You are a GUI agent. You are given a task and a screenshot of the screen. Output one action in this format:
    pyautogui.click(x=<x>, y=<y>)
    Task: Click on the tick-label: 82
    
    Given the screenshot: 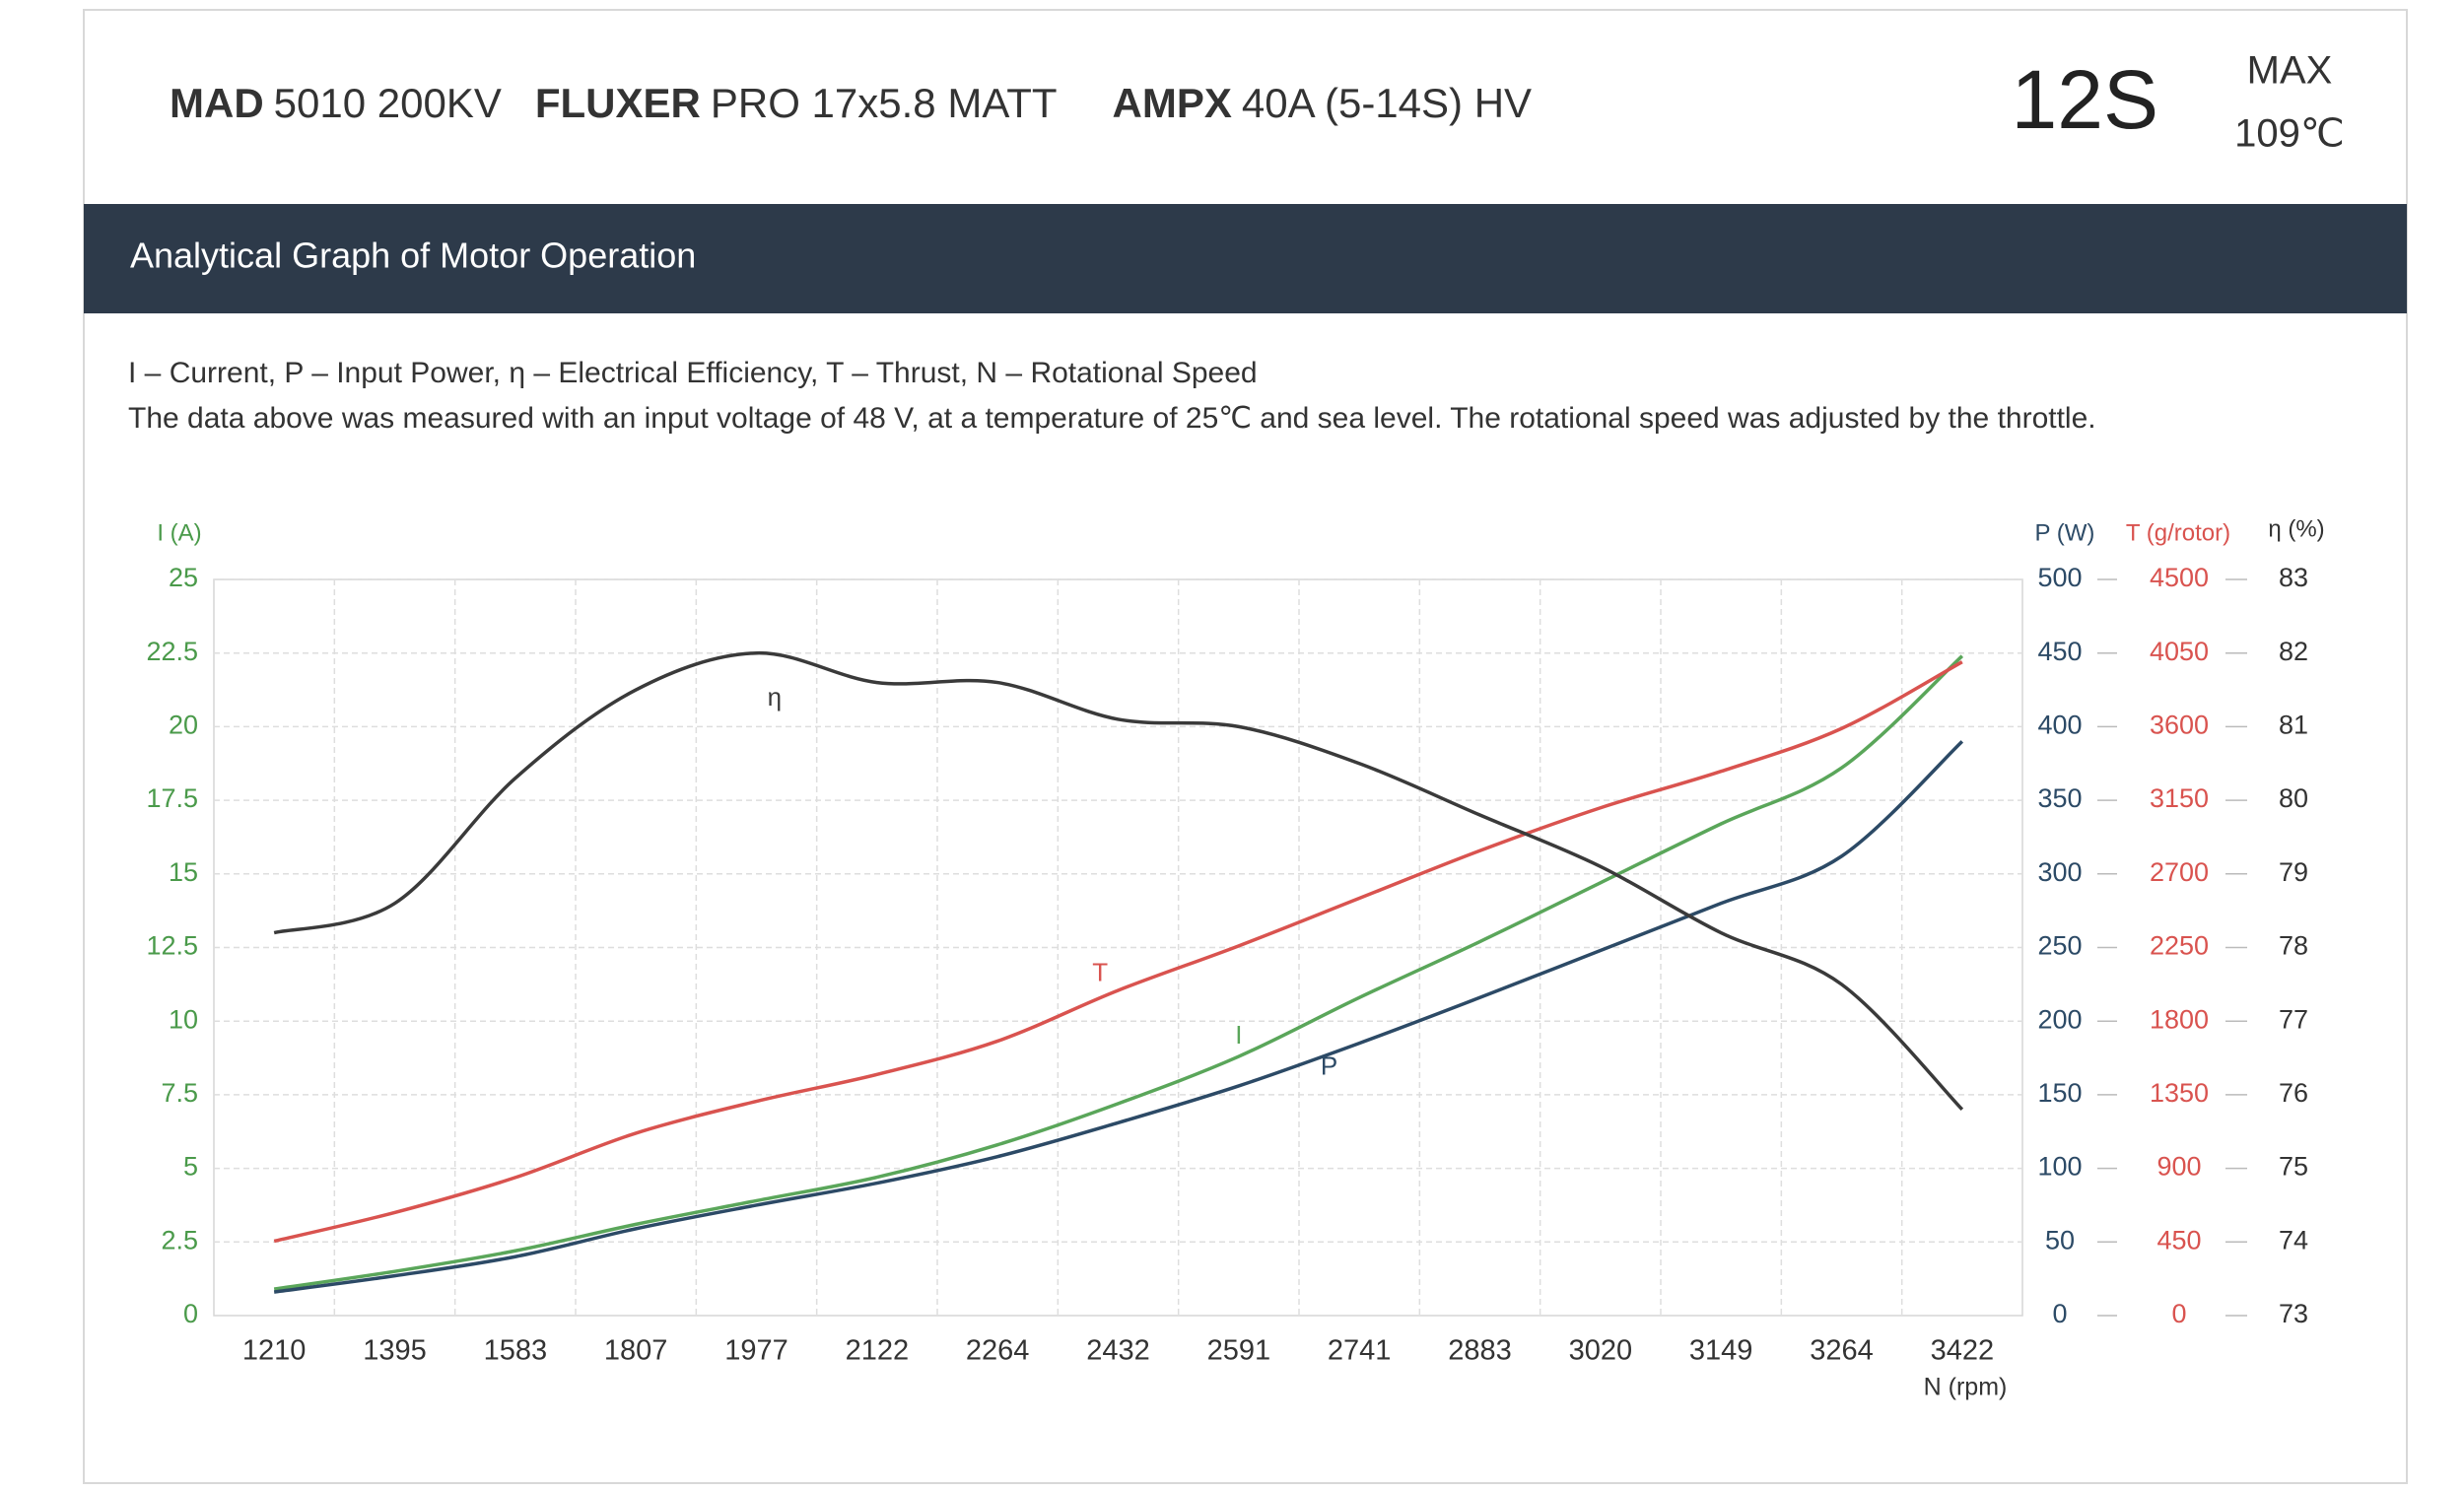 What is the action you would take?
    pyautogui.click(x=2293, y=652)
    